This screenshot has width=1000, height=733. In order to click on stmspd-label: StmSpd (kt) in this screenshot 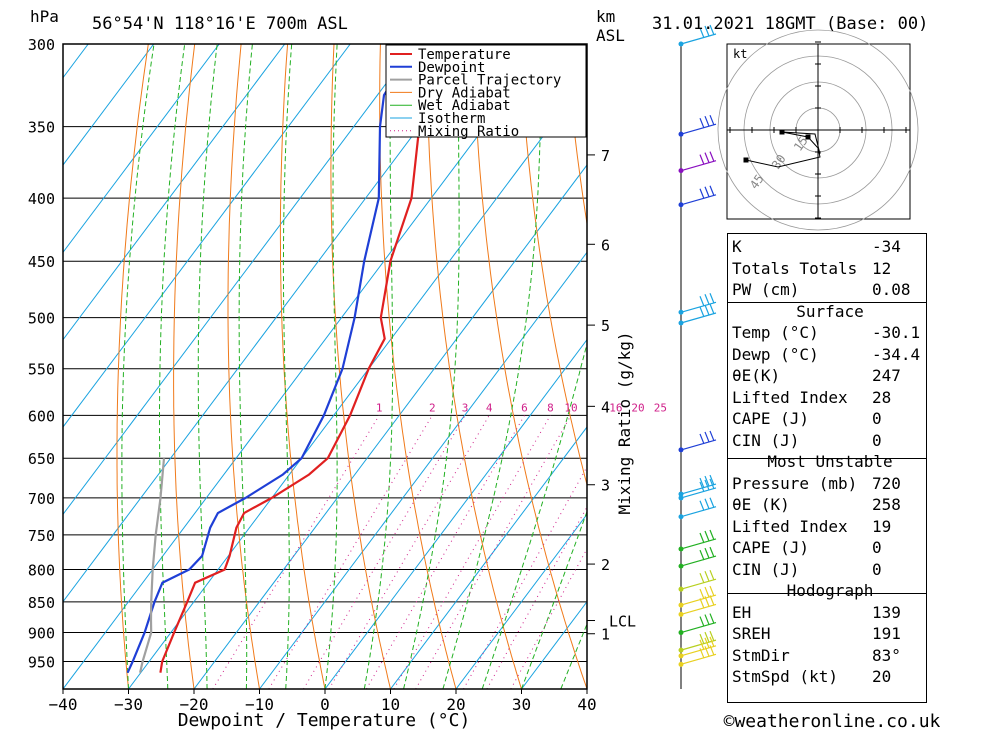, I will do `click(785, 676)`.